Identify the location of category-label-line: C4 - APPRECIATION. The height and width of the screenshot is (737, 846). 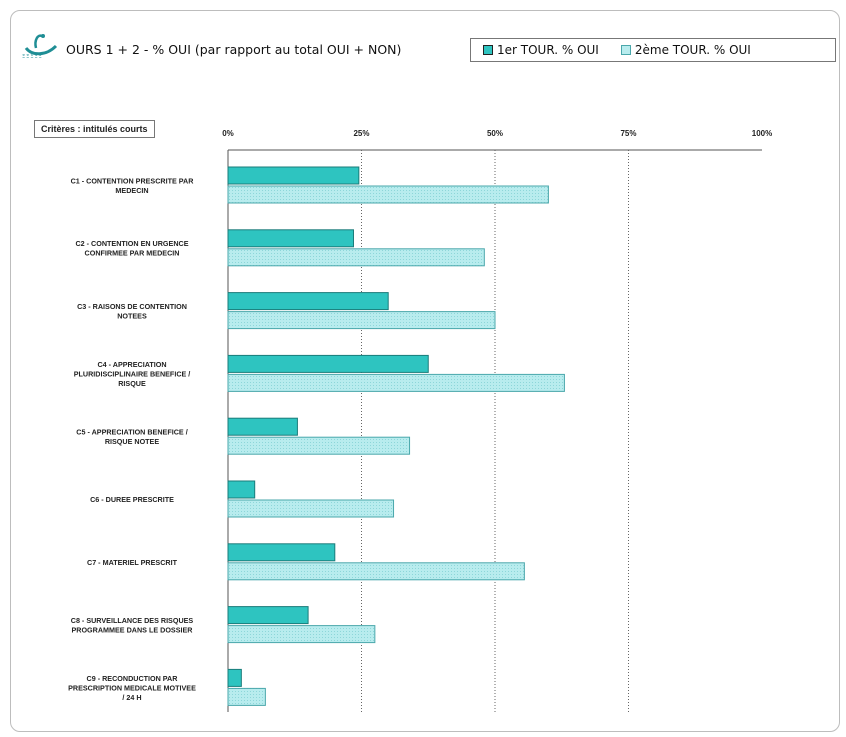
(131, 364).